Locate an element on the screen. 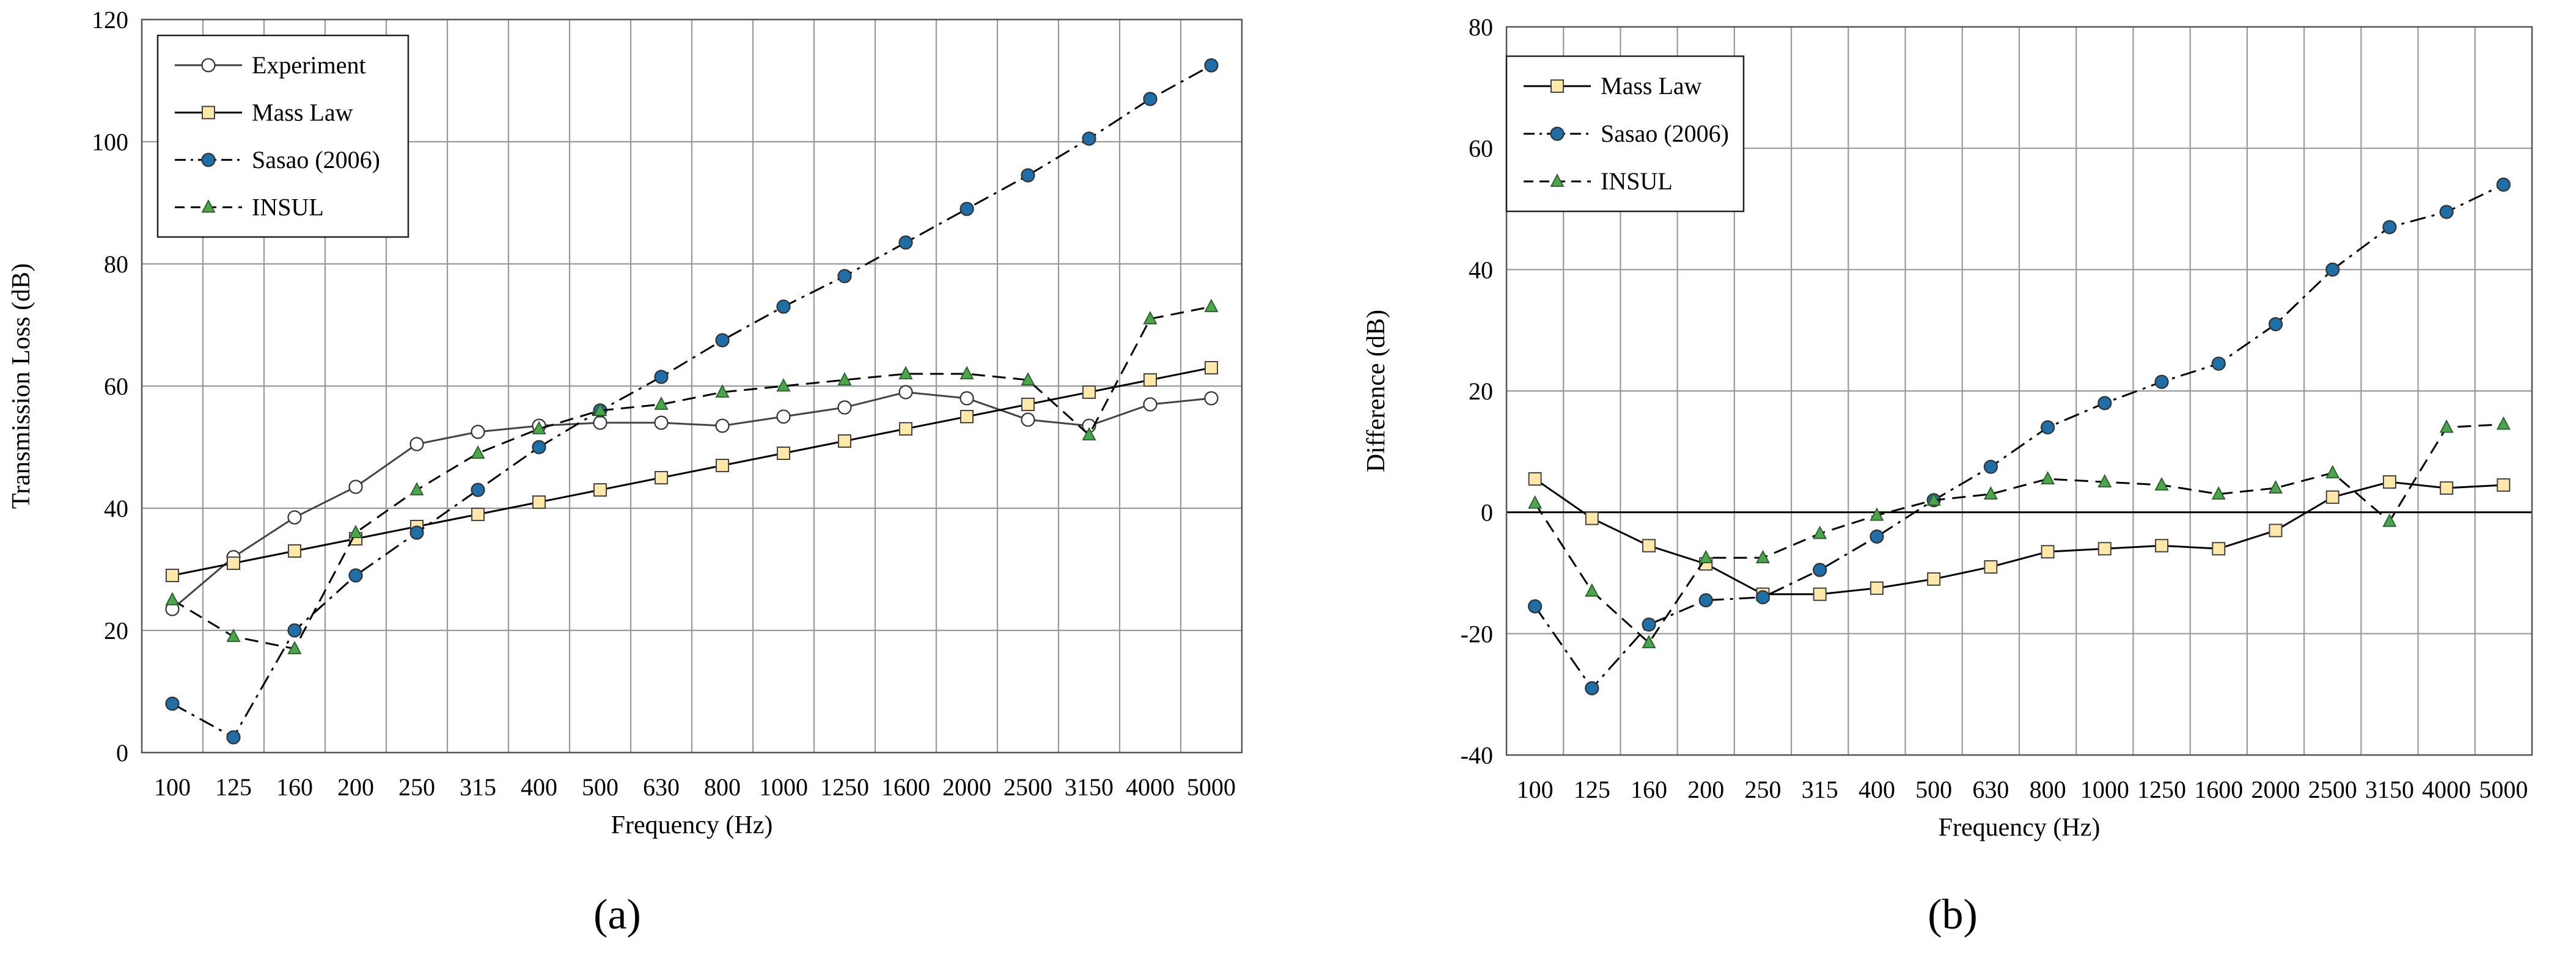 The height and width of the screenshot is (956, 2576). legend-box is located at coordinates (282, 136).